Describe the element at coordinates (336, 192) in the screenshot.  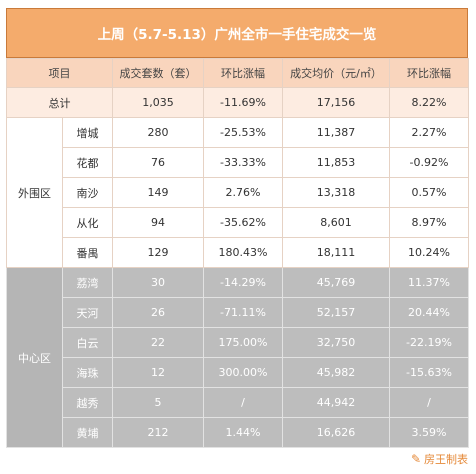
I see `cell-price: 13,318` at that location.